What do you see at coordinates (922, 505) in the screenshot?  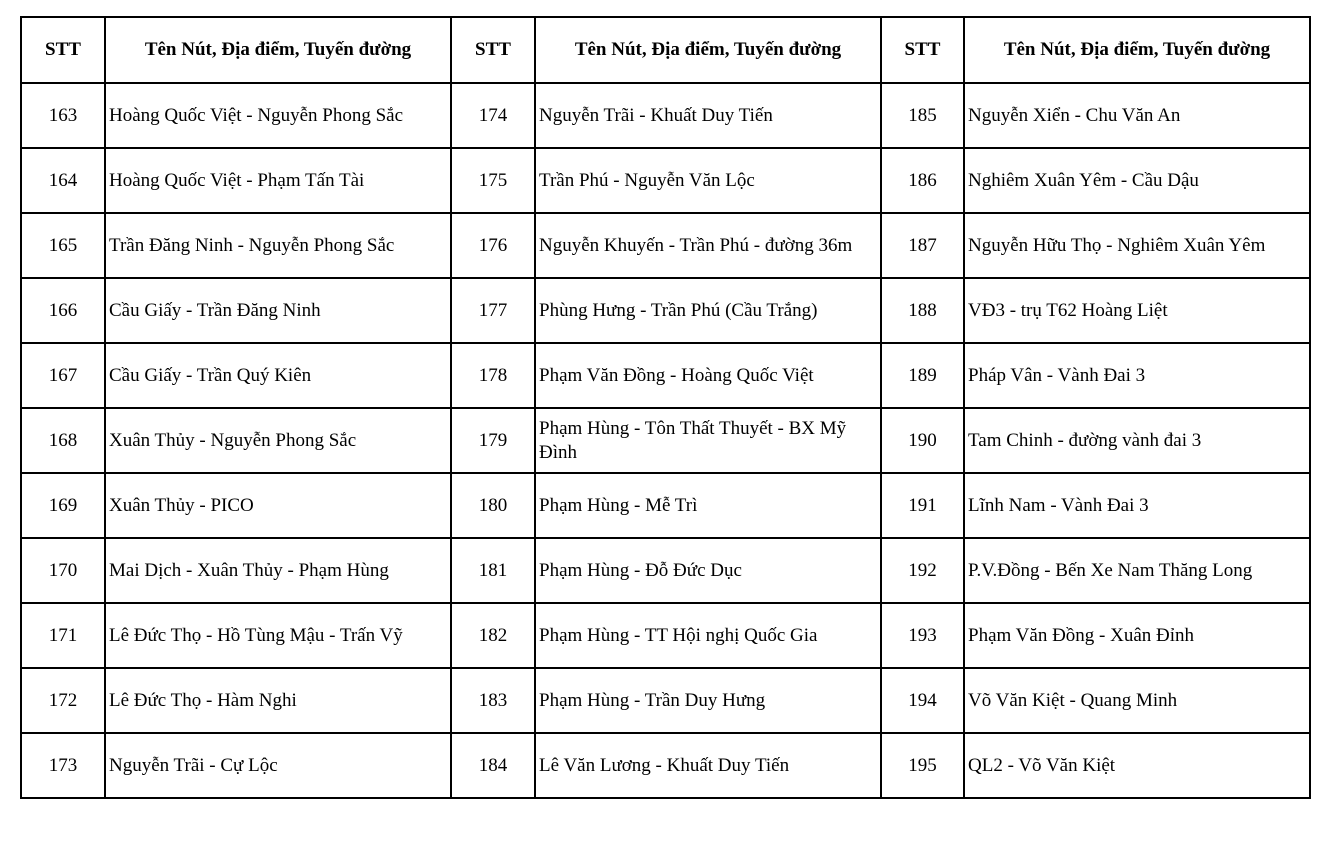 I see `stt-cell: 191` at bounding box center [922, 505].